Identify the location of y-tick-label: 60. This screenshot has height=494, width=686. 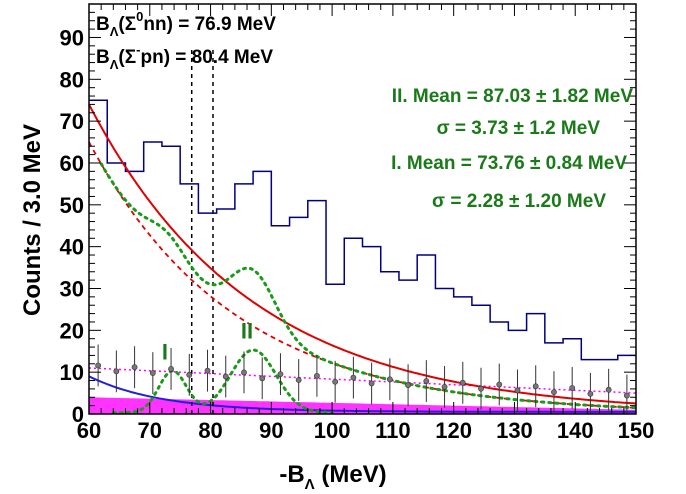
(72, 163).